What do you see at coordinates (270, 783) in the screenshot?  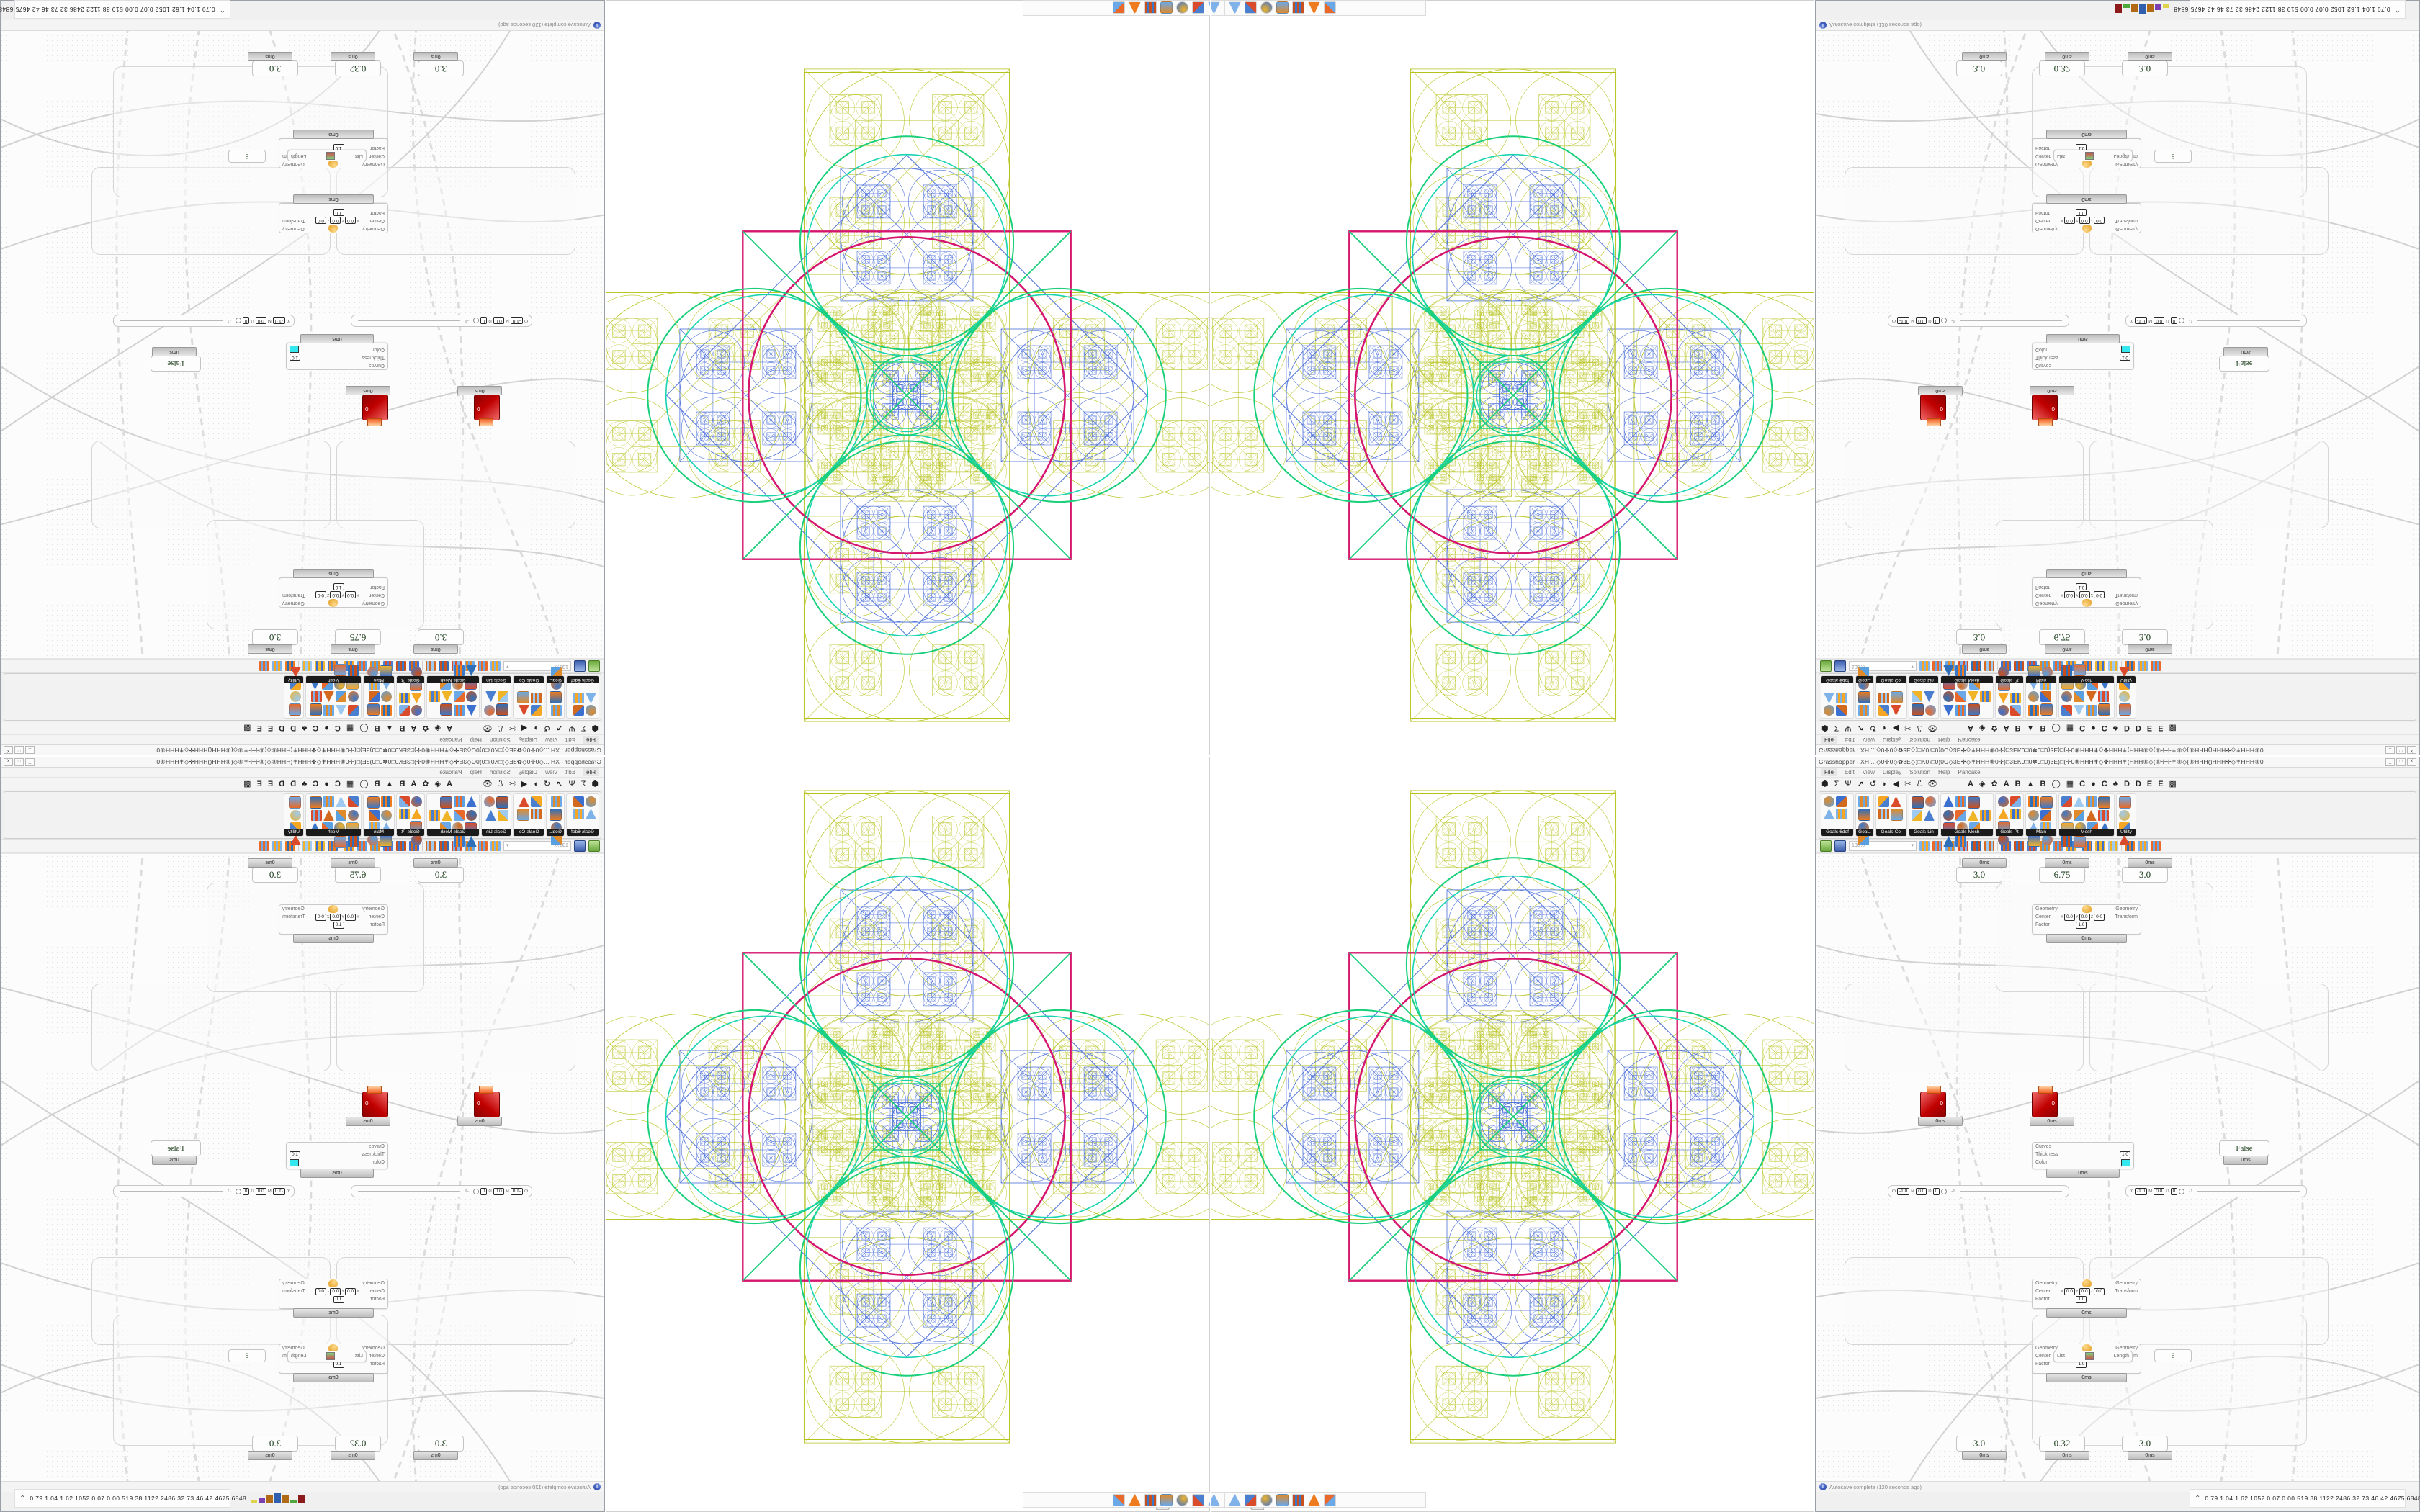 I see `glyph-plugin-e1-icon: E` at bounding box center [270, 783].